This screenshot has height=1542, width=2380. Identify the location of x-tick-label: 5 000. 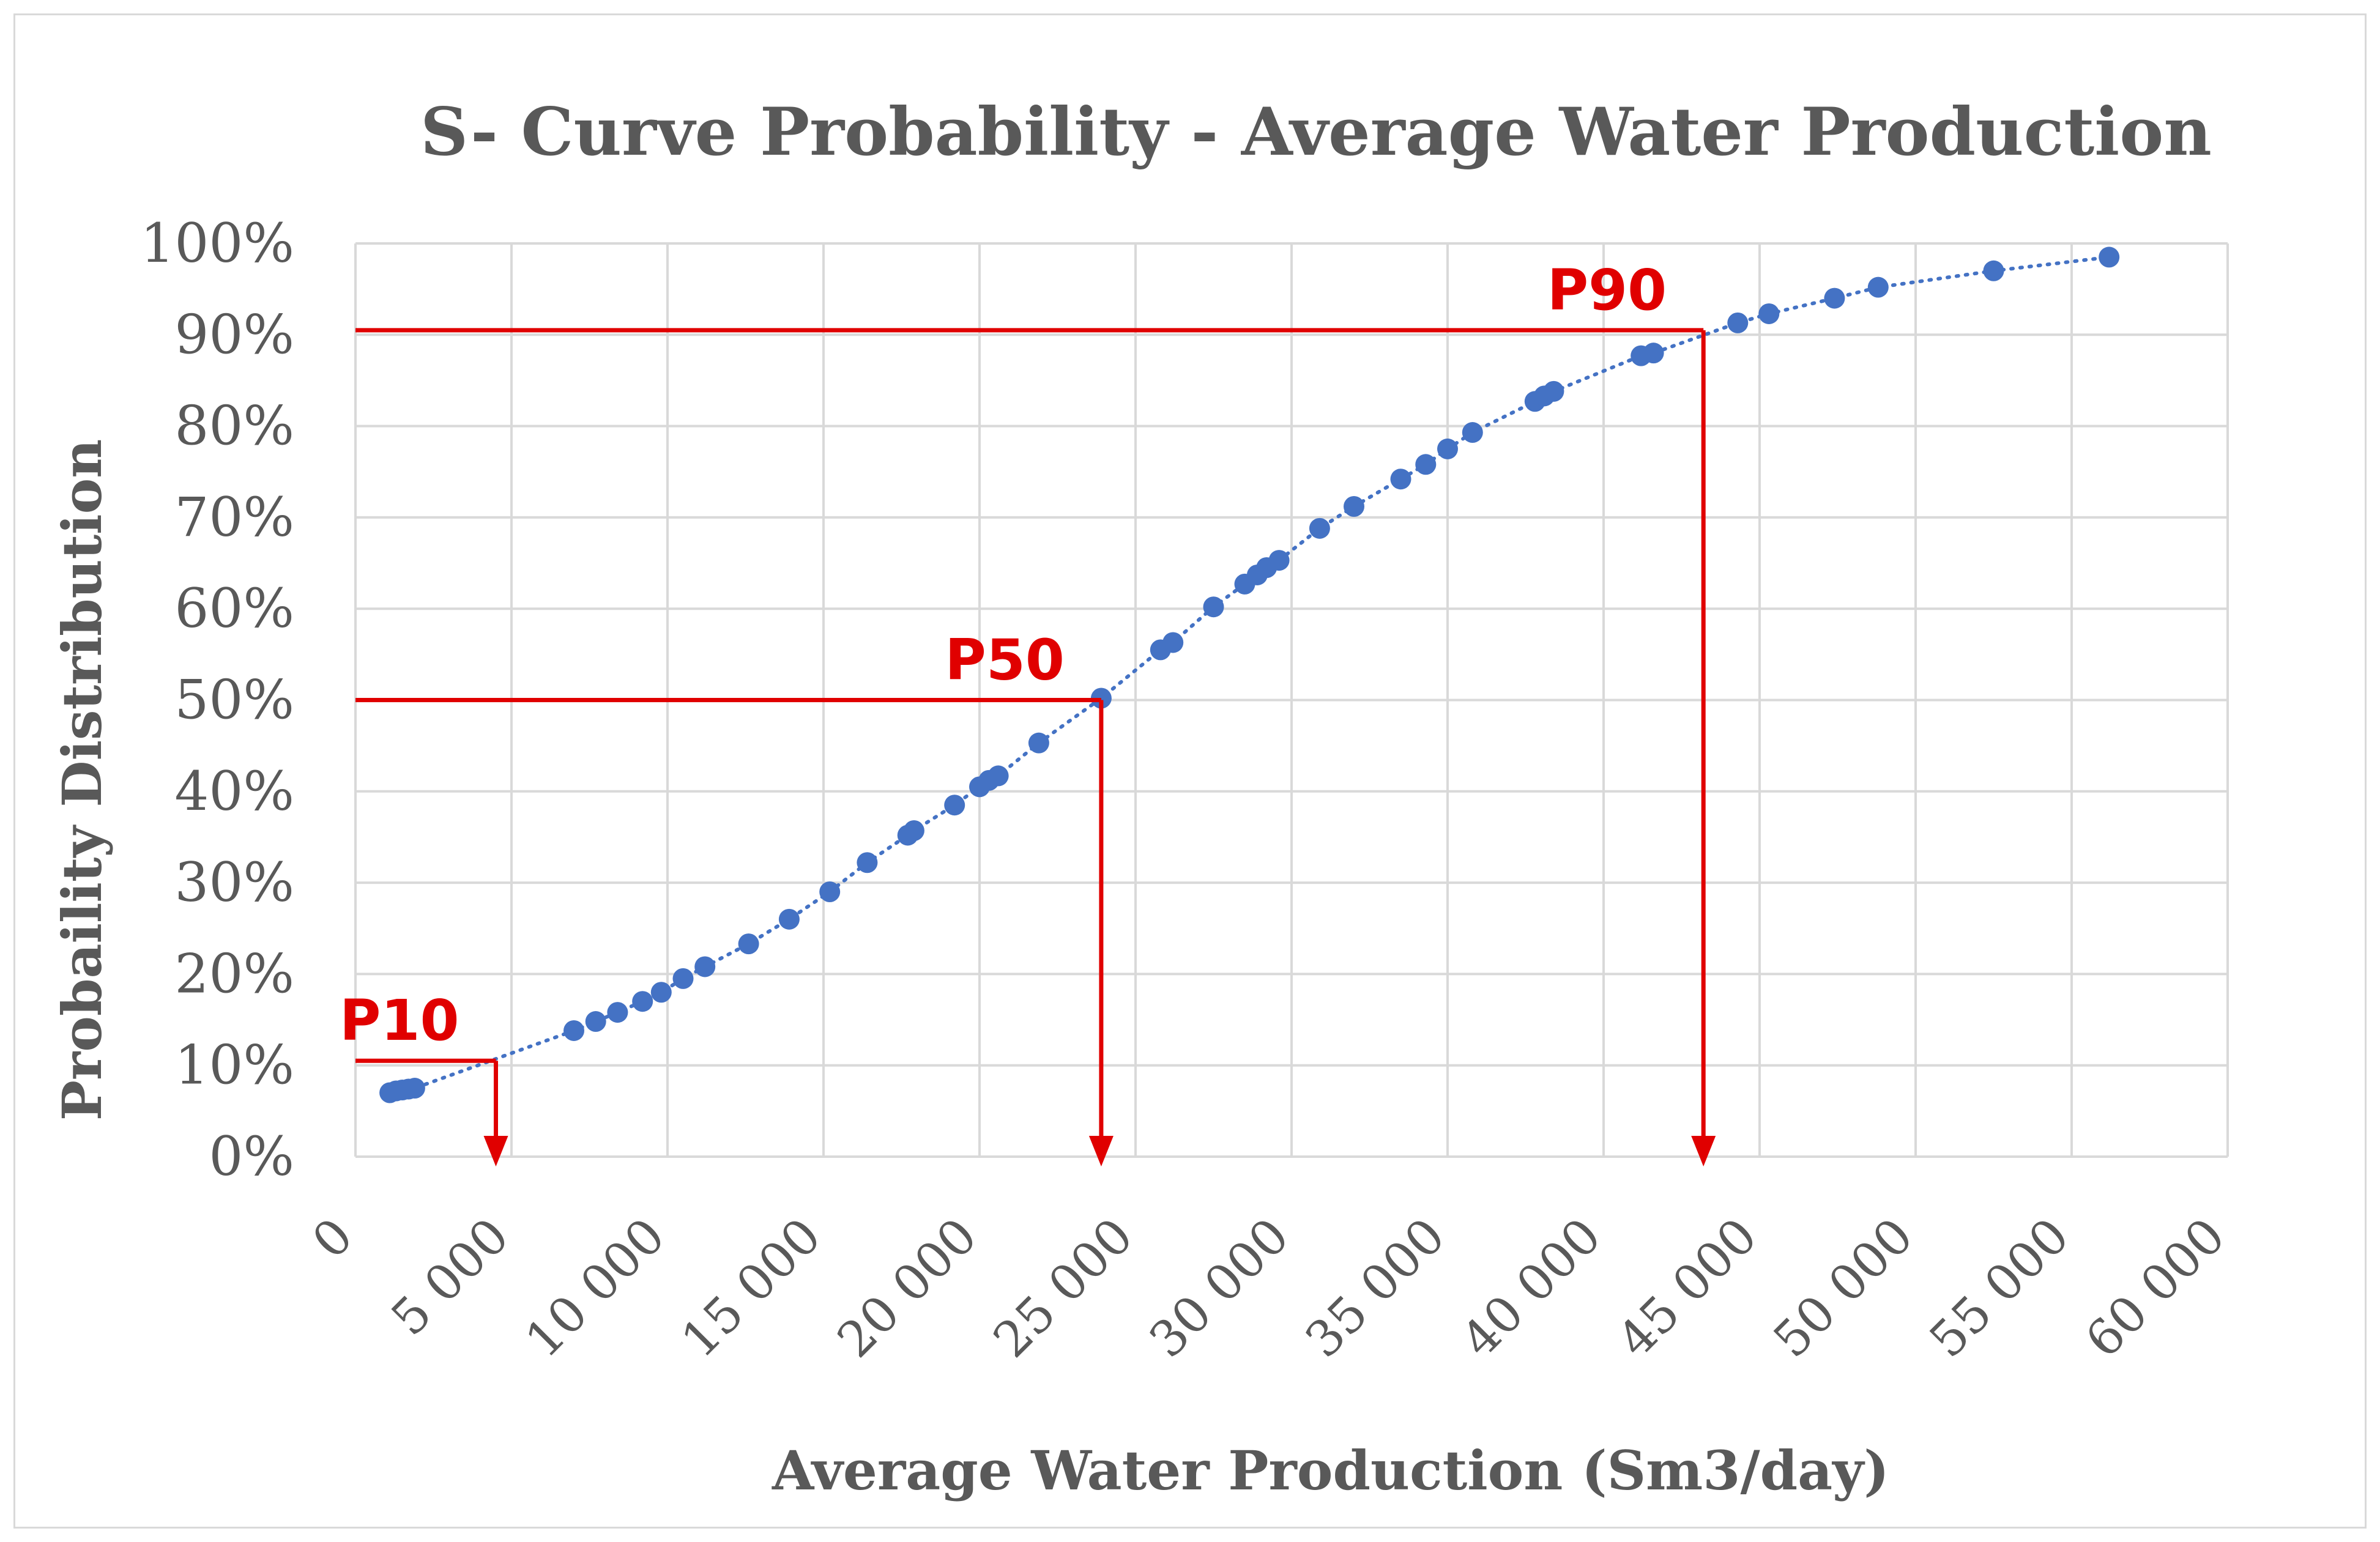
(450, 1277).